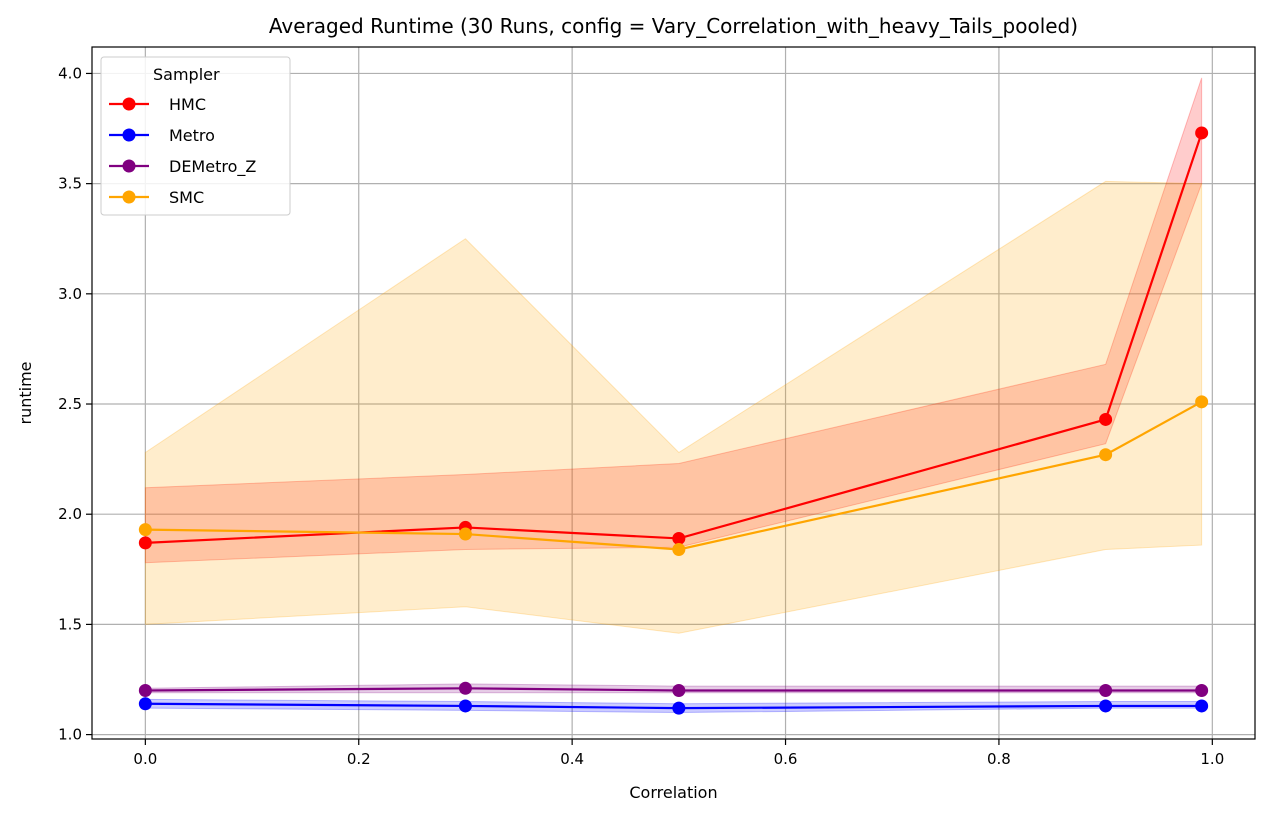 The height and width of the screenshot is (817, 1268). I want to click on legend: Sampler HMC Metro DEMetro_Z SMC, so click(195, 136).